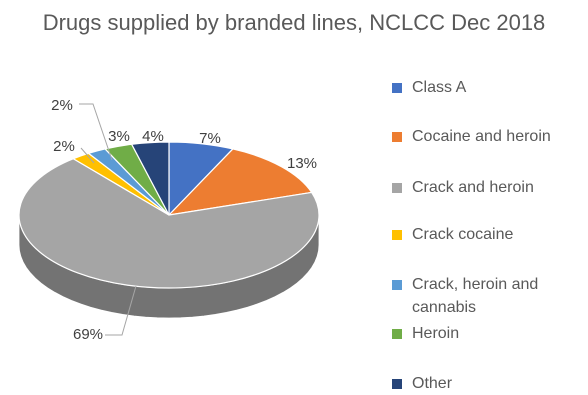  I want to click on data-label-other: 4%, so click(153, 136).